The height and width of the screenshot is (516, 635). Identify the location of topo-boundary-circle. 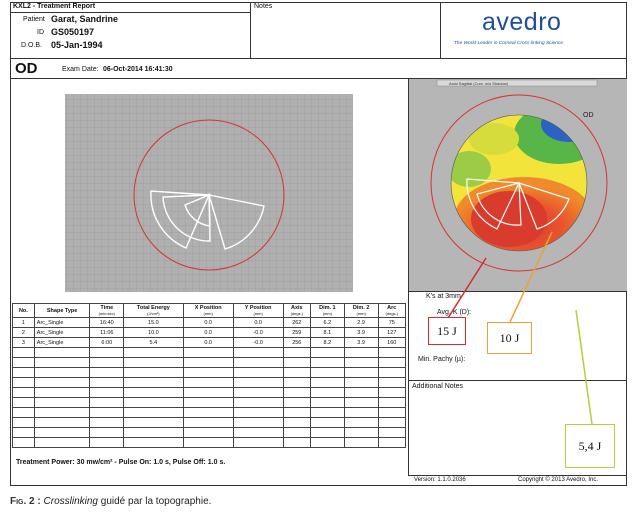
(519, 183).